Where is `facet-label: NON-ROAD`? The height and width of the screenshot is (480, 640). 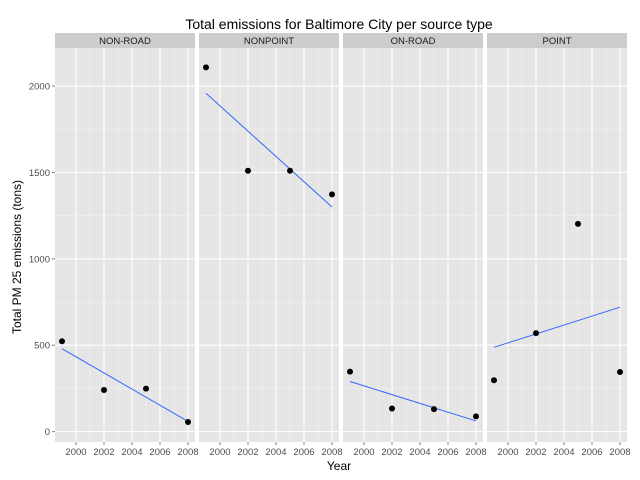 facet-label: NON-ROAD is located at coordinates (125, 41).